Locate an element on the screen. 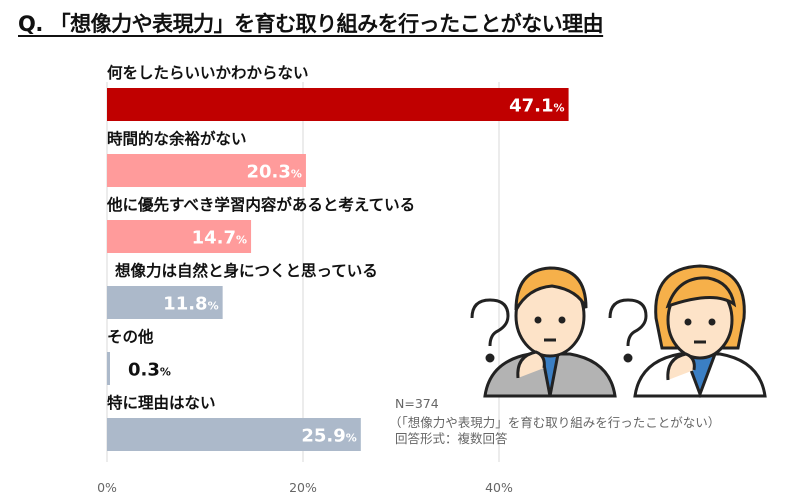 This screenshot has width=800, height=504. data-label: 25.9% is located at coordinates (328, 436).